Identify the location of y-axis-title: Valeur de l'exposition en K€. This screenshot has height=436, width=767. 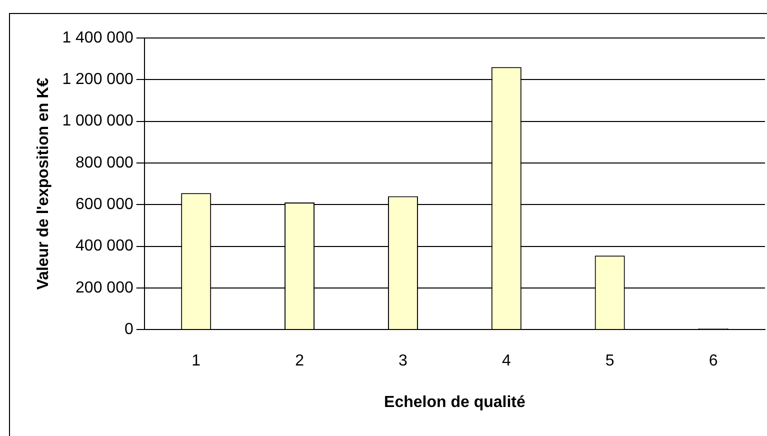
(43, 184).